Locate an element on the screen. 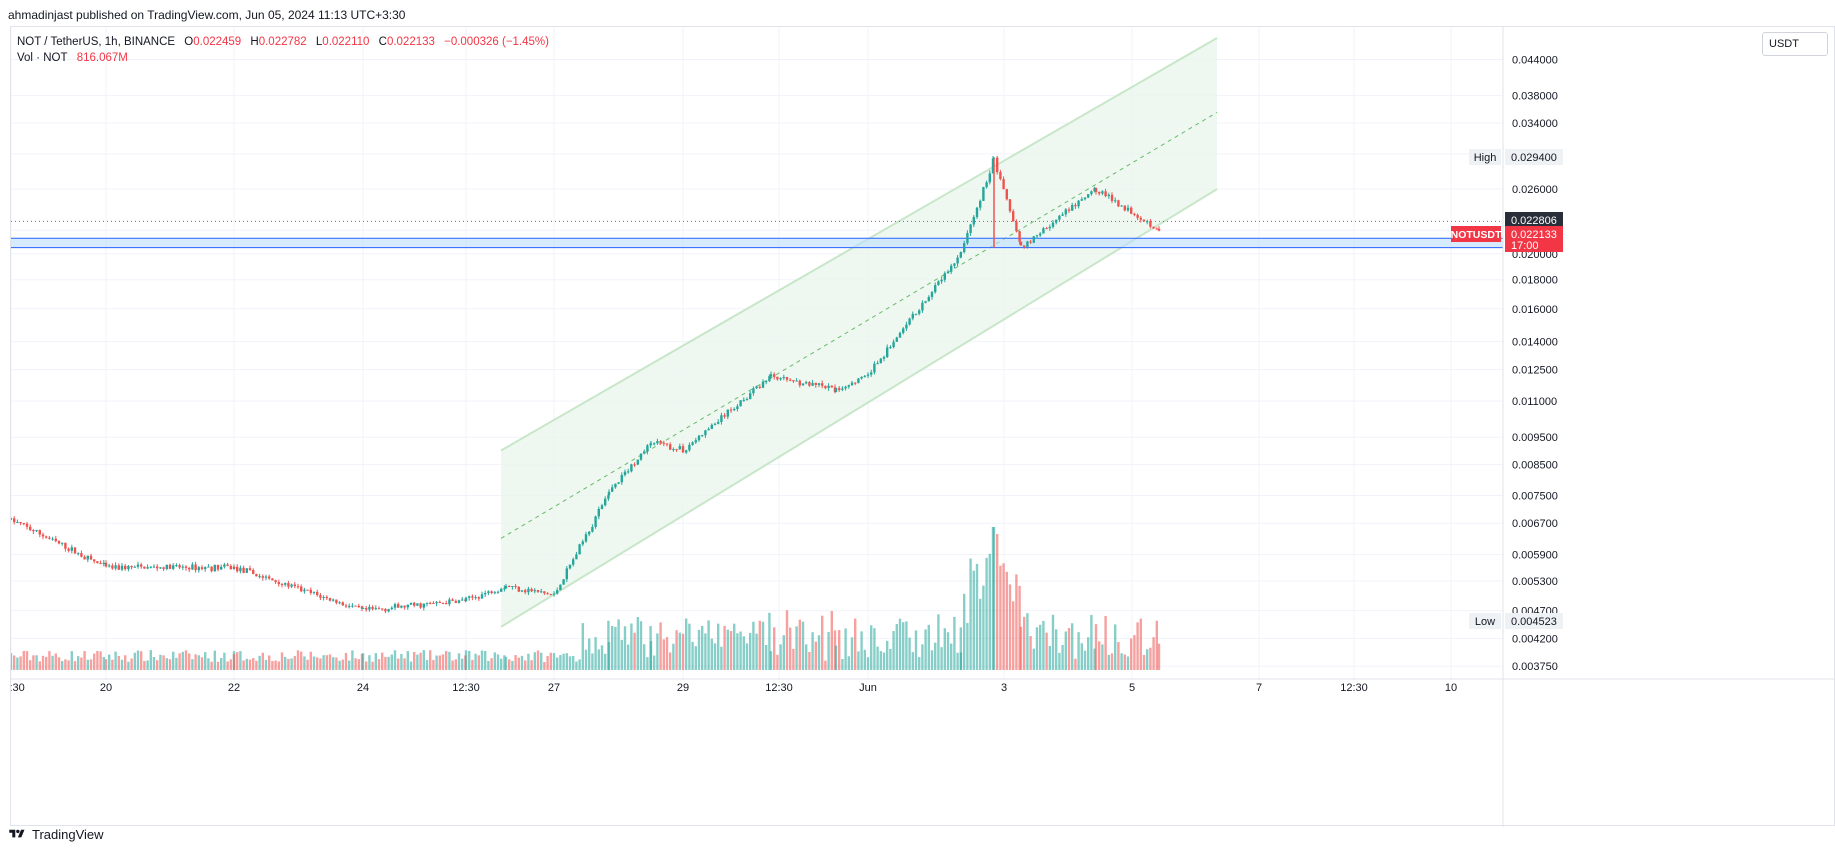 Image resolution: width=1835 pixels, height=849 pixels. time-axis-label: 12:30 is located at coordinates (466, 688).